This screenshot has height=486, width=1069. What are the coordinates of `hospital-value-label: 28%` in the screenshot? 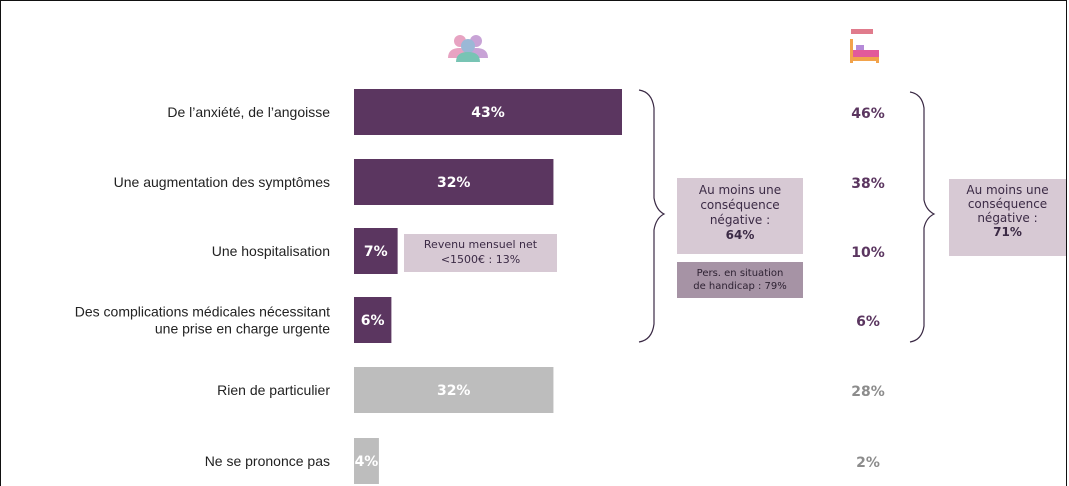 It's located at (868, 392).